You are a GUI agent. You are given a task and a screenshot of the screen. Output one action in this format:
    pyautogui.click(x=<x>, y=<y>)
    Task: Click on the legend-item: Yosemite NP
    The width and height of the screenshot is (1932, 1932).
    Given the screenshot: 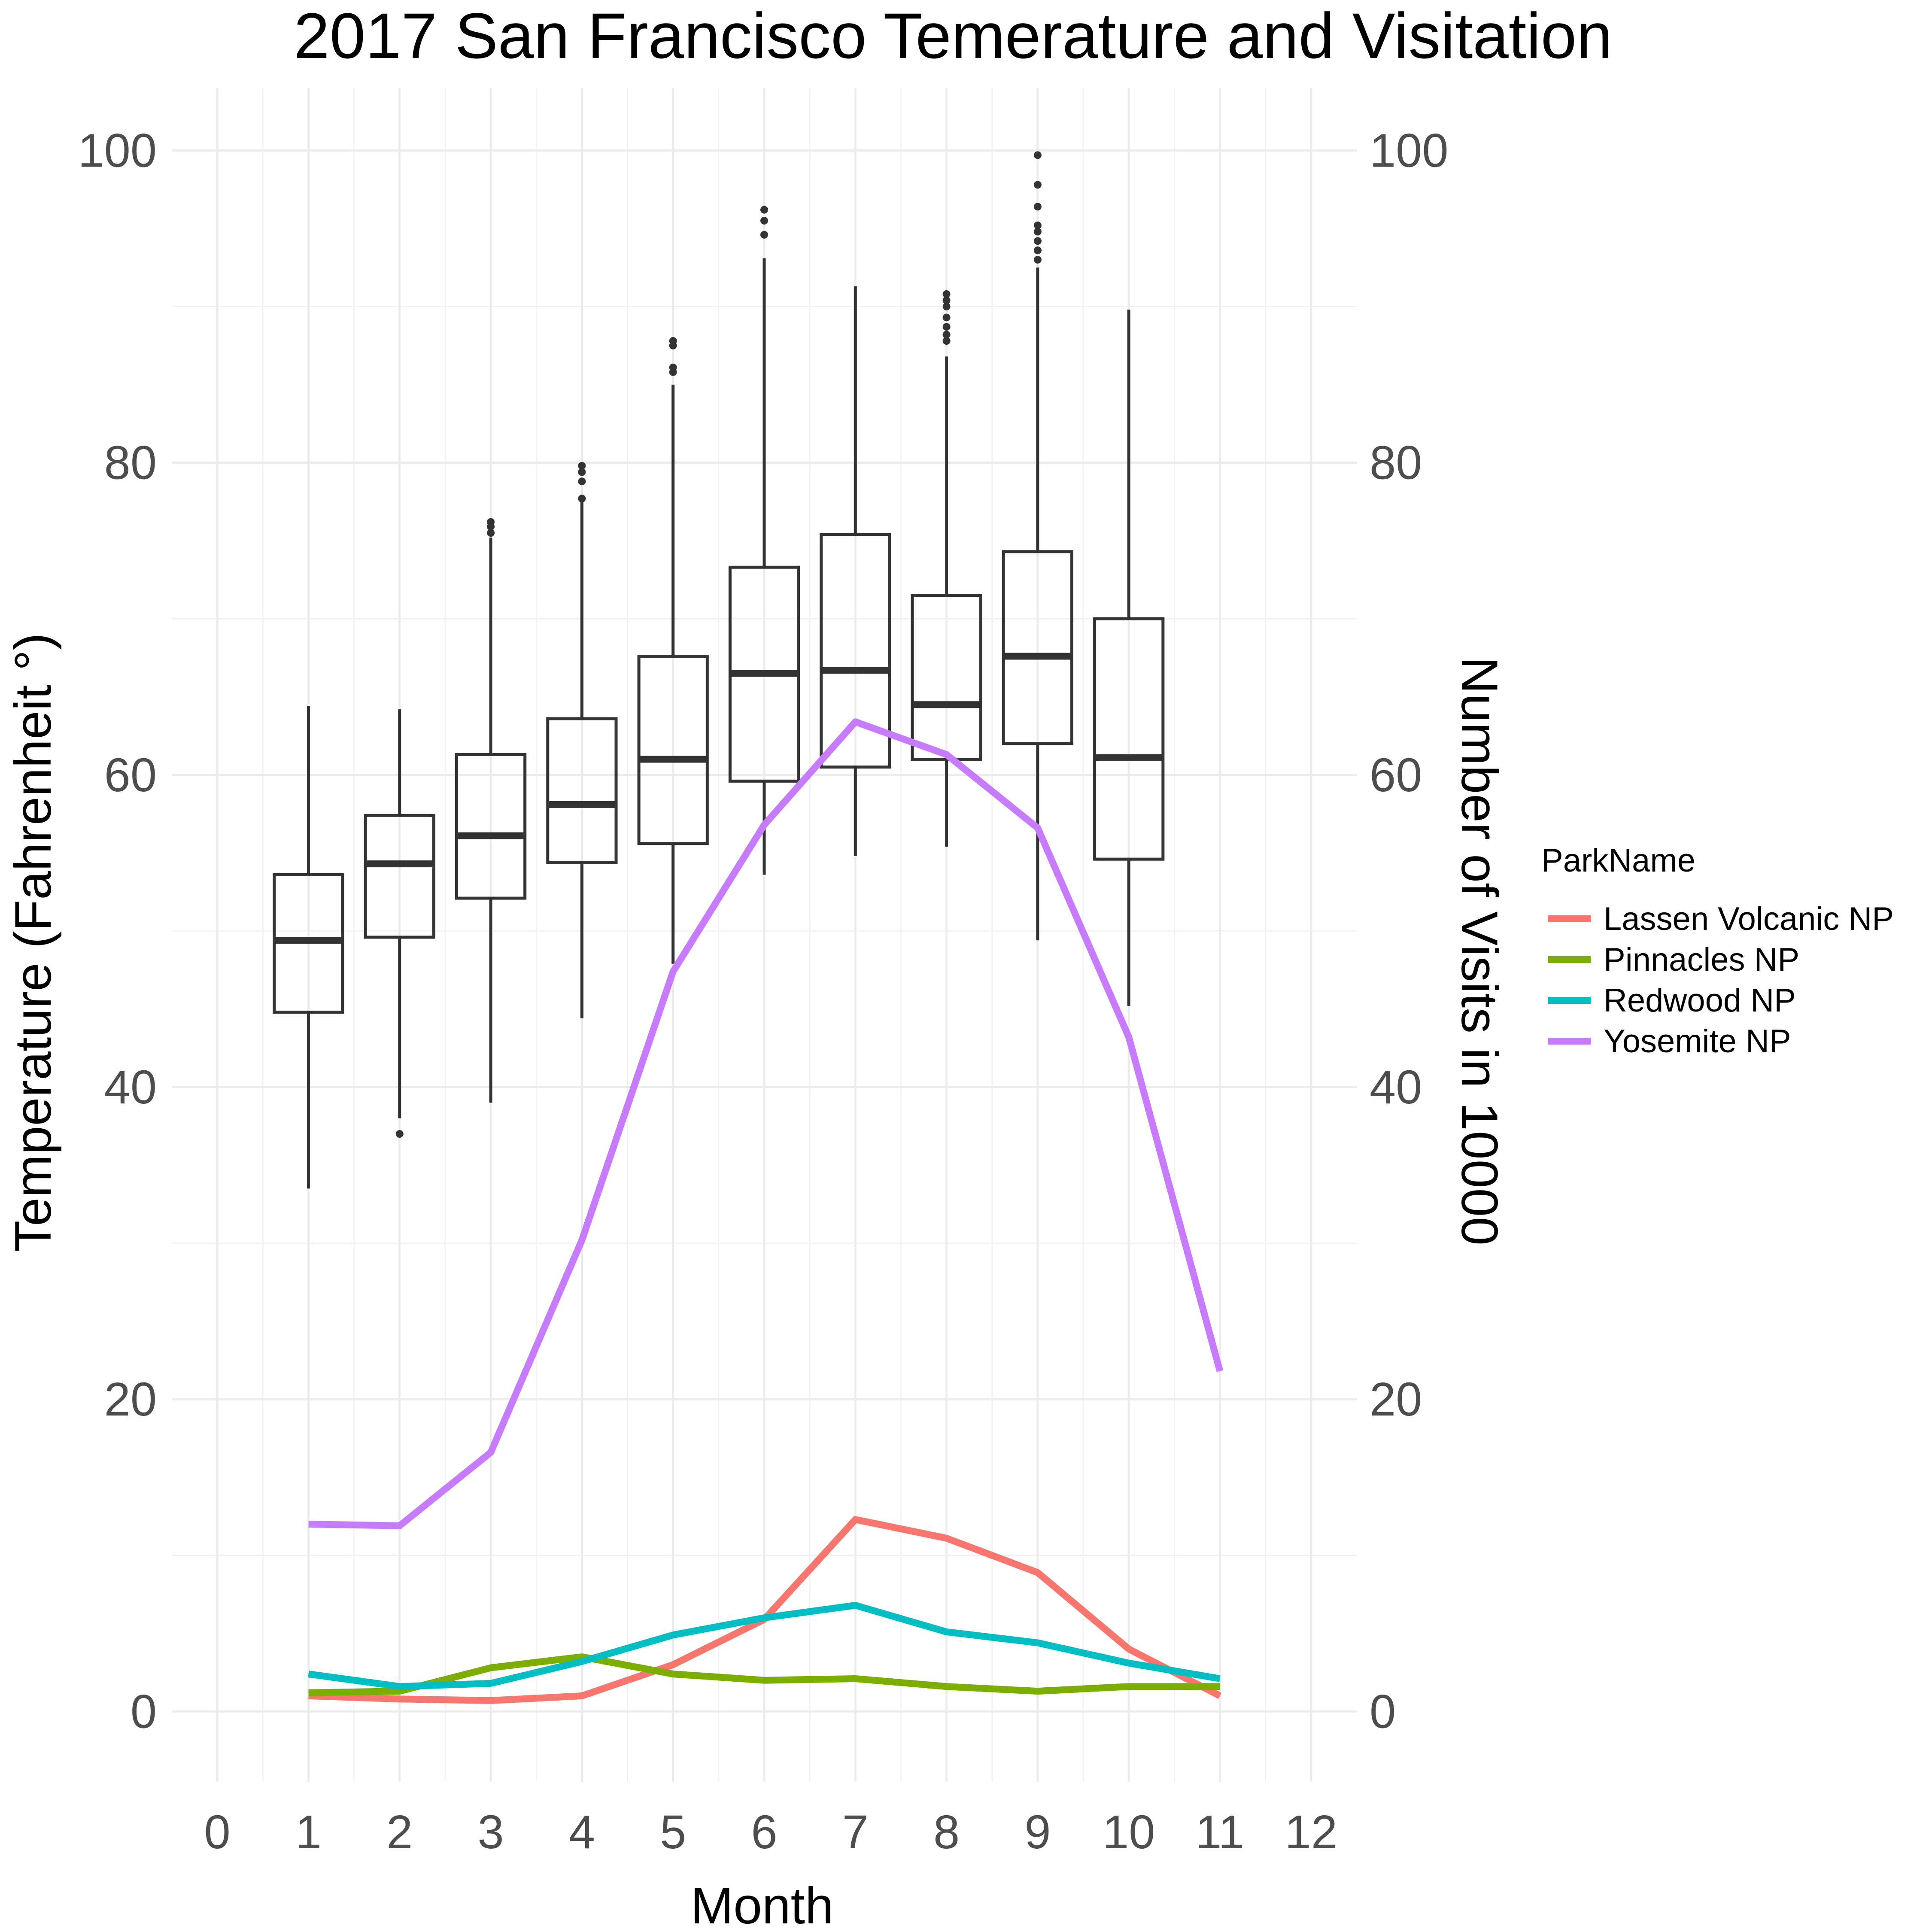 What is the action you would take?
    pyautogui.click(x=1670, y=1041)
    